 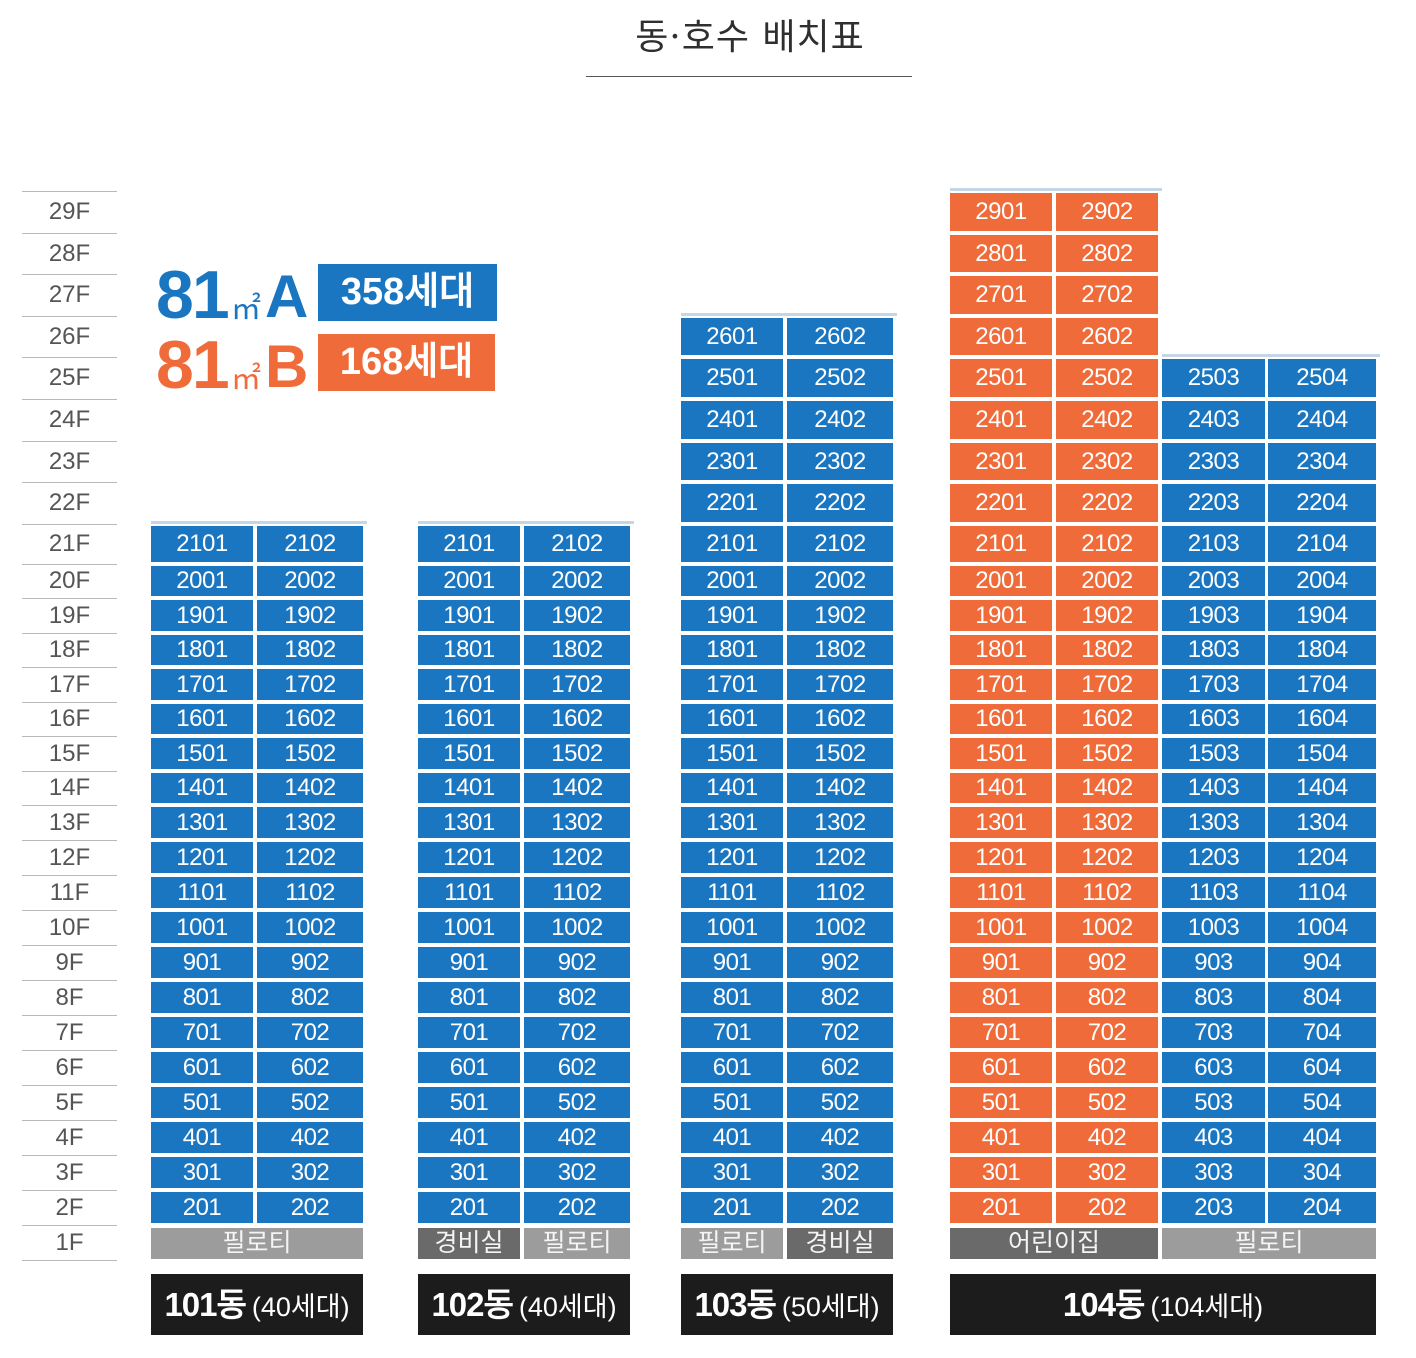 I want to click on unit-cell: 1501, so click(x=469, y=753).